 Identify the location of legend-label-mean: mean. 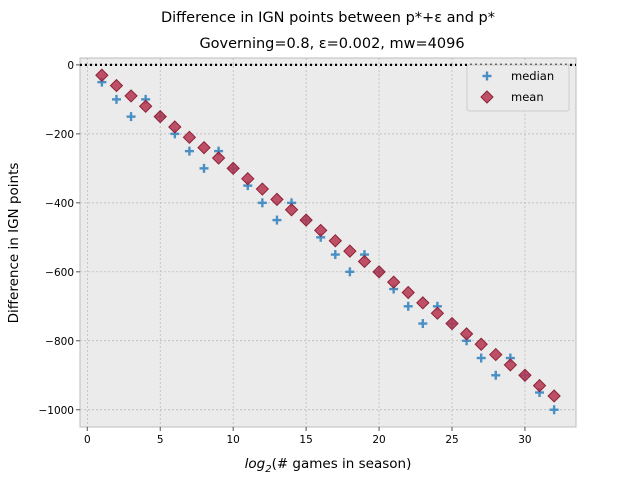
(527, 97).